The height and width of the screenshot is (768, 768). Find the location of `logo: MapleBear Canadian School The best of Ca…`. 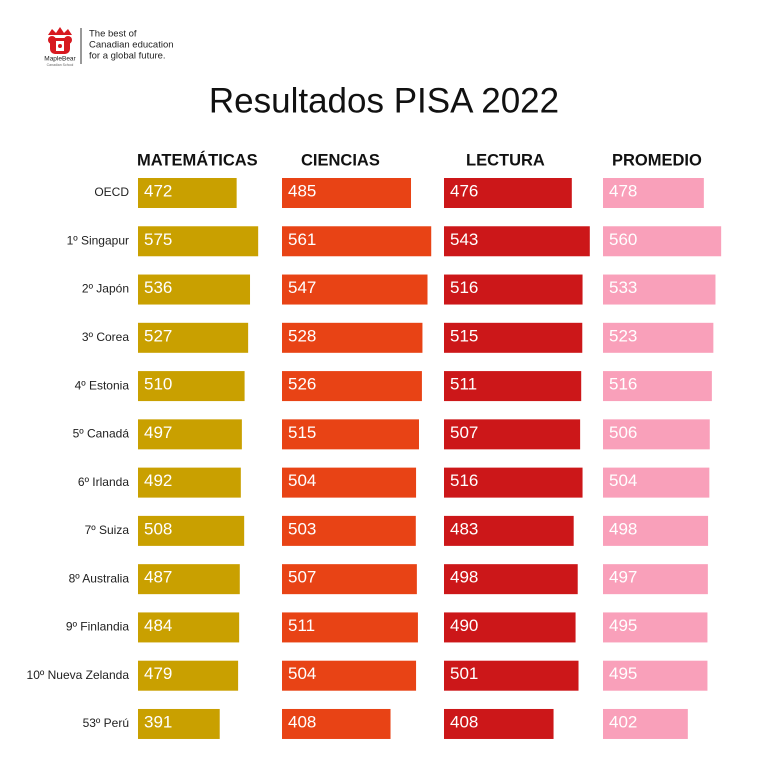

logo: MapleBear Canadian School The best of Ca… is located at coordinates (109, 47).